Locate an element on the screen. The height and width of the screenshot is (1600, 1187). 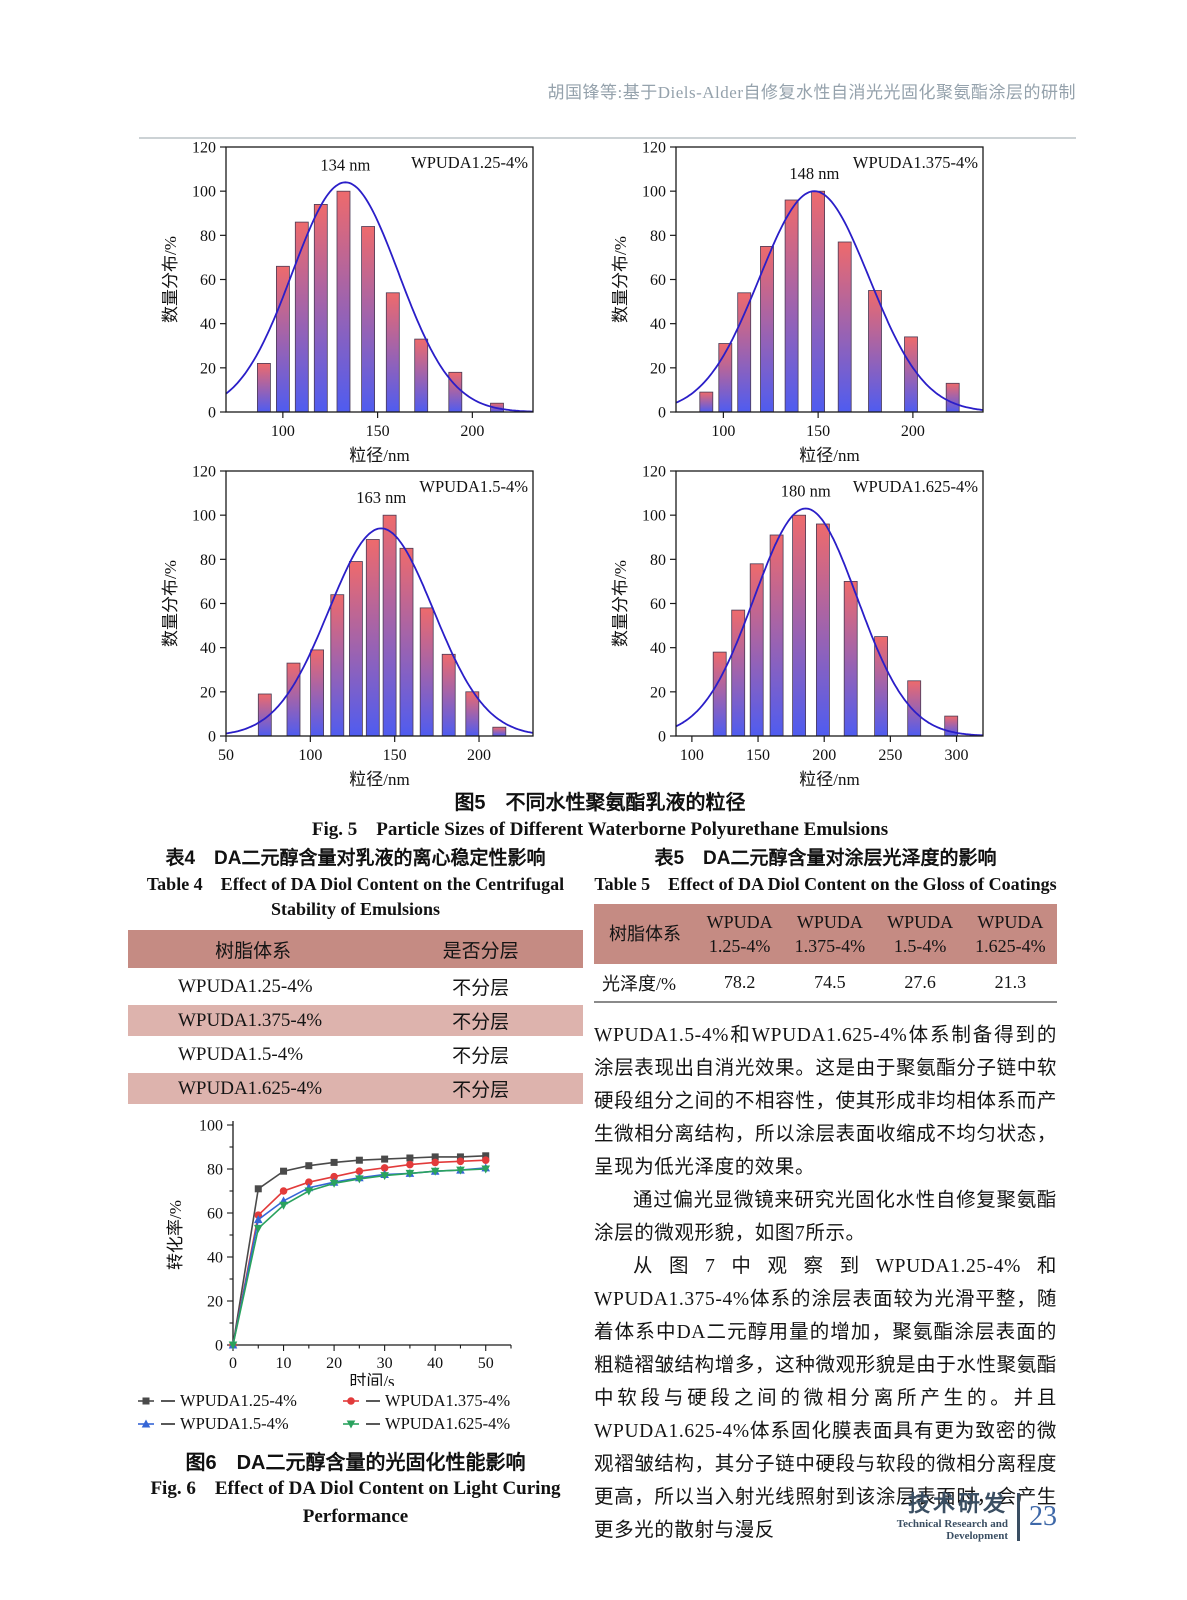
table5-cell: 27.6 is located at coordinates (920, 983).